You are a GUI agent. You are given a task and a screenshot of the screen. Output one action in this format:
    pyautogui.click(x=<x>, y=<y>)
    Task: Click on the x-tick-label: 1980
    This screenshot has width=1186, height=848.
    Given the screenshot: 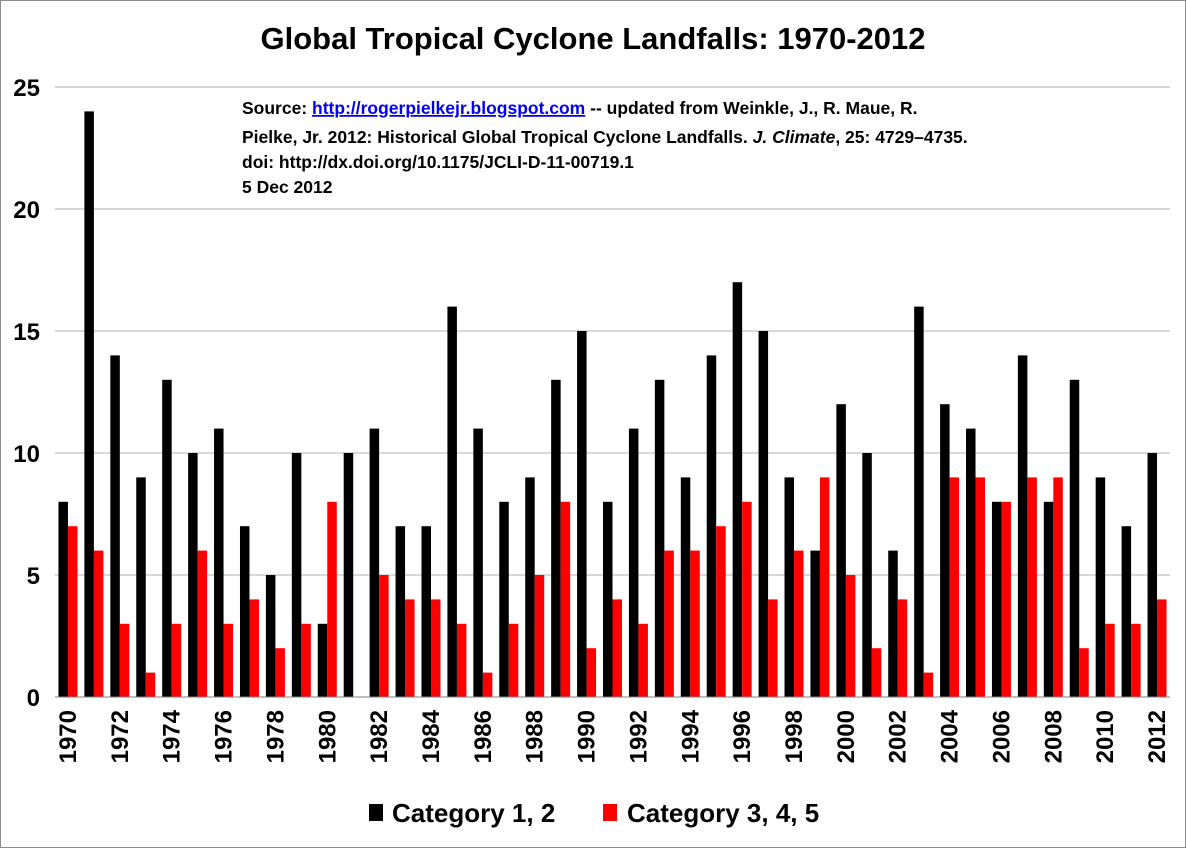 What is the action you would take?
    pyautogui.click(x=327, y=736)
    